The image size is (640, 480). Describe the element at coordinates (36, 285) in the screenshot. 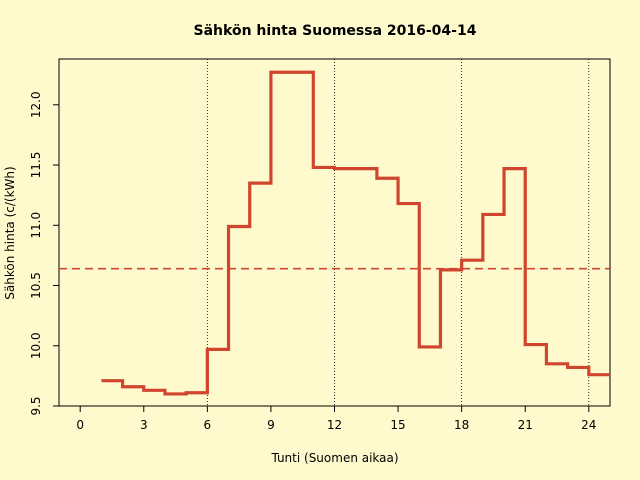

I see `y-tick-label: 10.5` at that location.